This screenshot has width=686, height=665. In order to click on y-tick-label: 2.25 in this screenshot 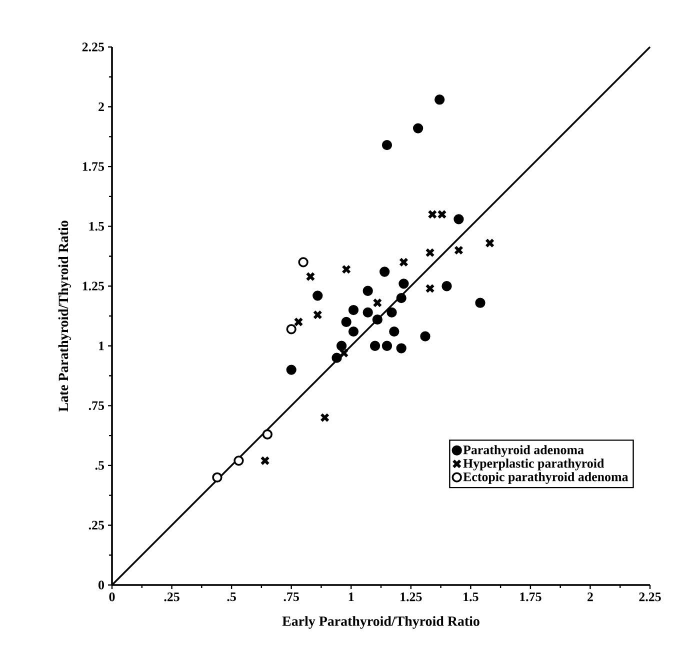, I will do `click(93, 47)`.